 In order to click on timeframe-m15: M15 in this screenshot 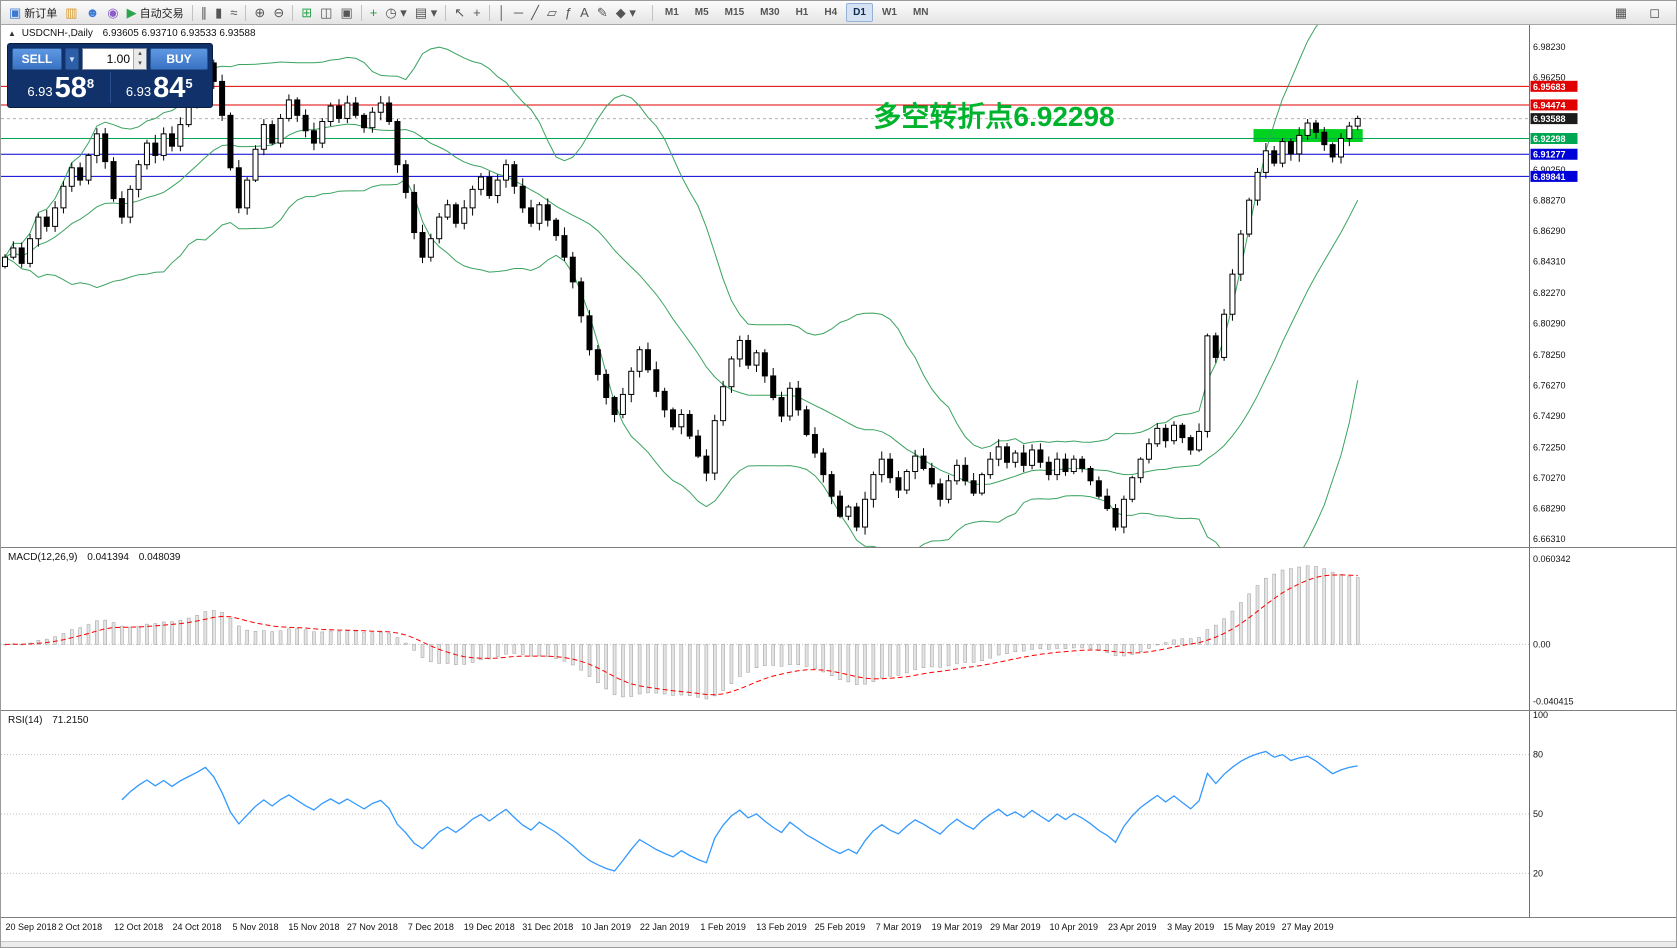, I will do `click(734, 12)`.